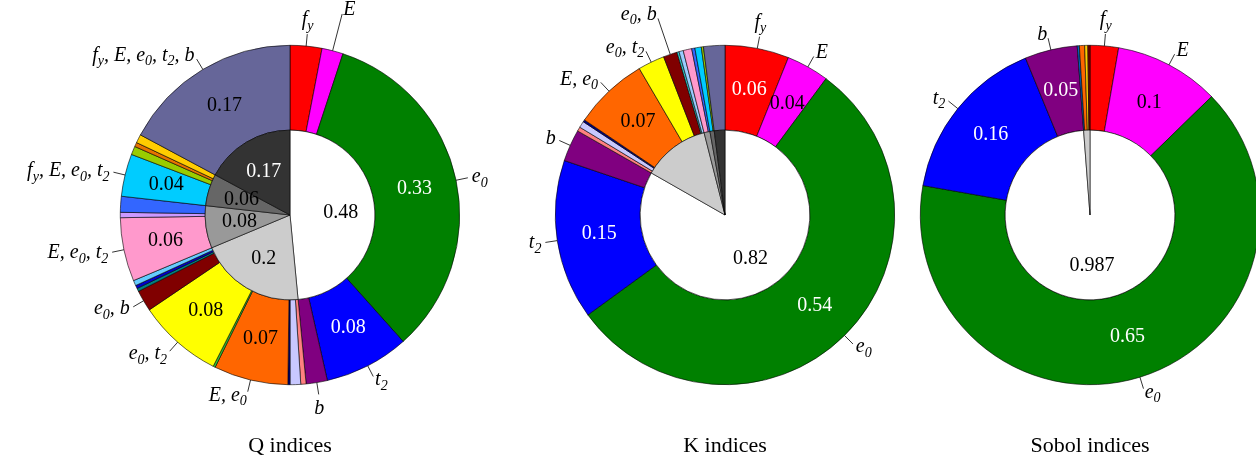 The width and height of the screenshot is (1256, 466). What do you see at coordinates (1089, 445) in the screenshot?
I see `text: Sobol indices` at bounding box center [1089, 445].